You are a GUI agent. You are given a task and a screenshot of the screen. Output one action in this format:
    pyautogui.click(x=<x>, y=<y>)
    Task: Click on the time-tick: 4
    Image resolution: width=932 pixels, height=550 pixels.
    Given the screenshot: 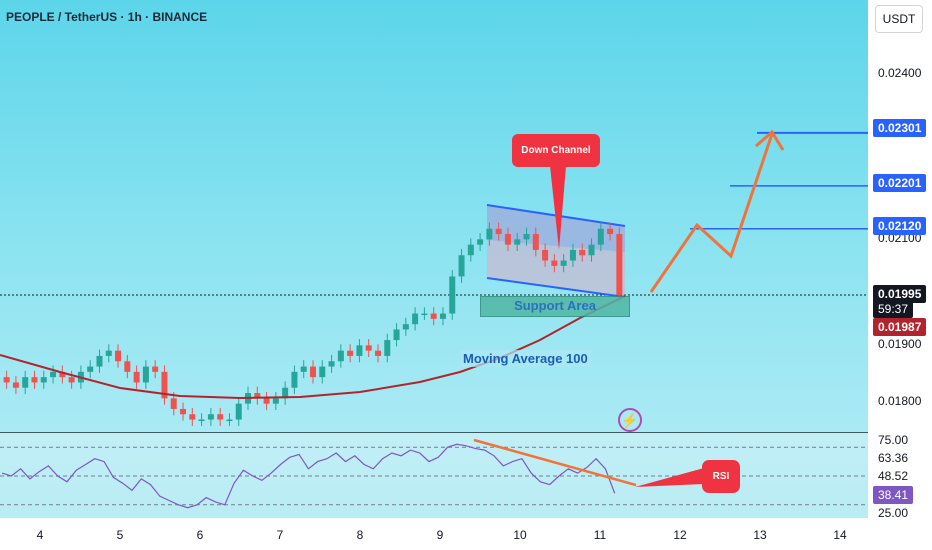 What is the action you would take?
    pyautogui.click(x=40, y=535)
    